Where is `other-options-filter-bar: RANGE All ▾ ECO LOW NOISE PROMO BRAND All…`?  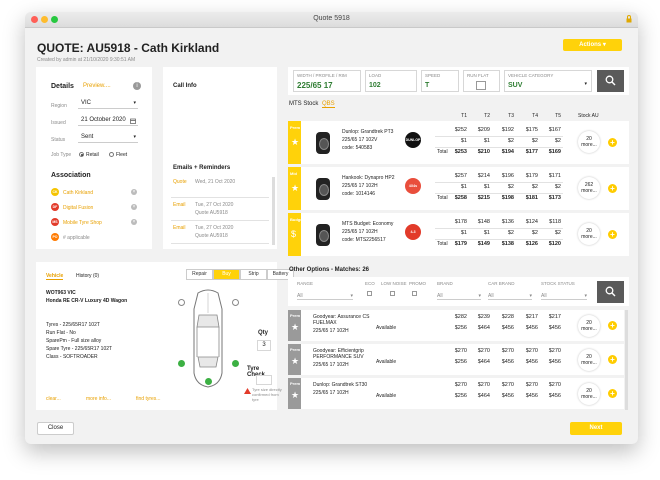 other-options-filter-bar: RANGE All ▾ ECO LOW NOISE PROMO BRAND All… is located at coordinates (458, 291).